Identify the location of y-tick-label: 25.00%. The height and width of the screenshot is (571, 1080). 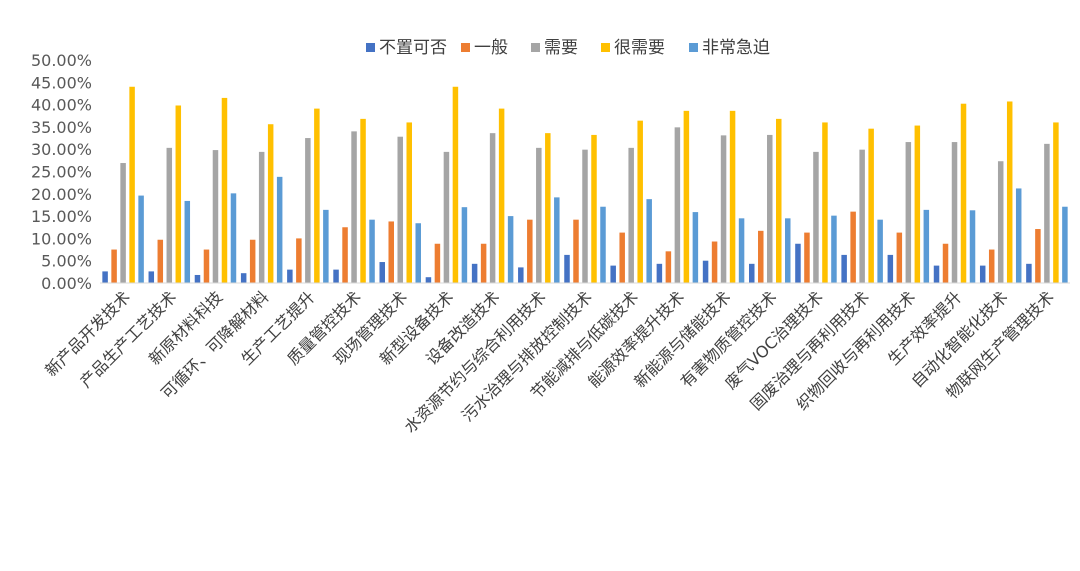
(61, 172).